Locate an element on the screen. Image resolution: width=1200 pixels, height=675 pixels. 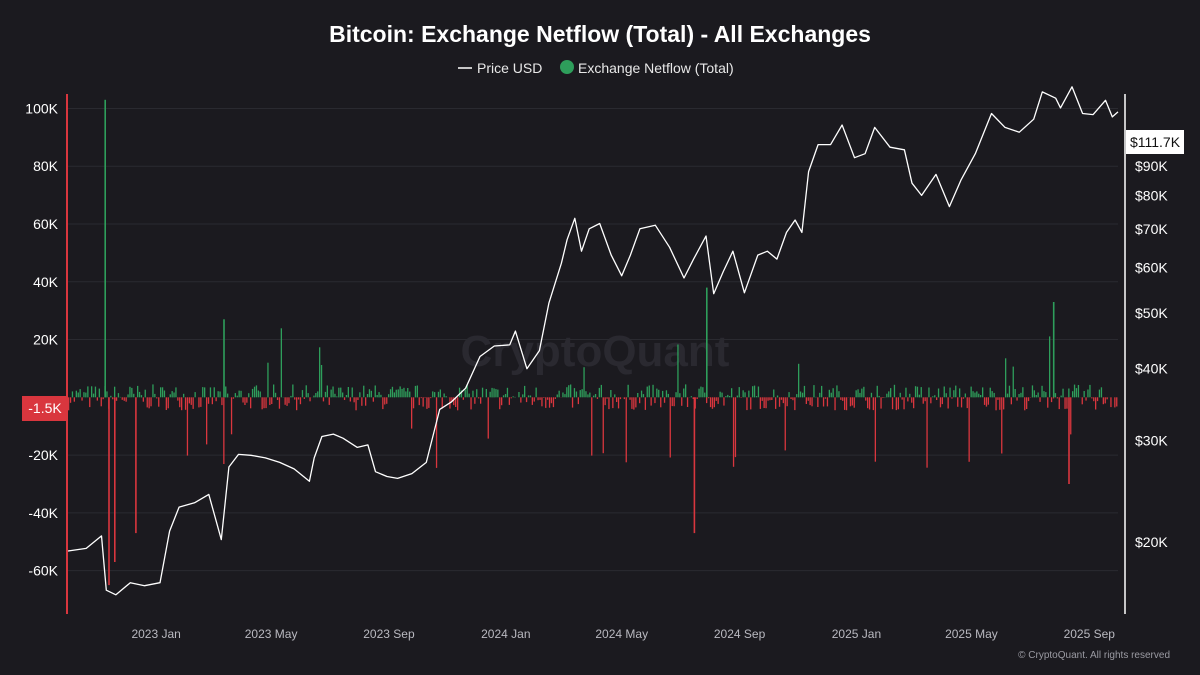
right-tick-label: $50K is located at coordinates (1151, 313).